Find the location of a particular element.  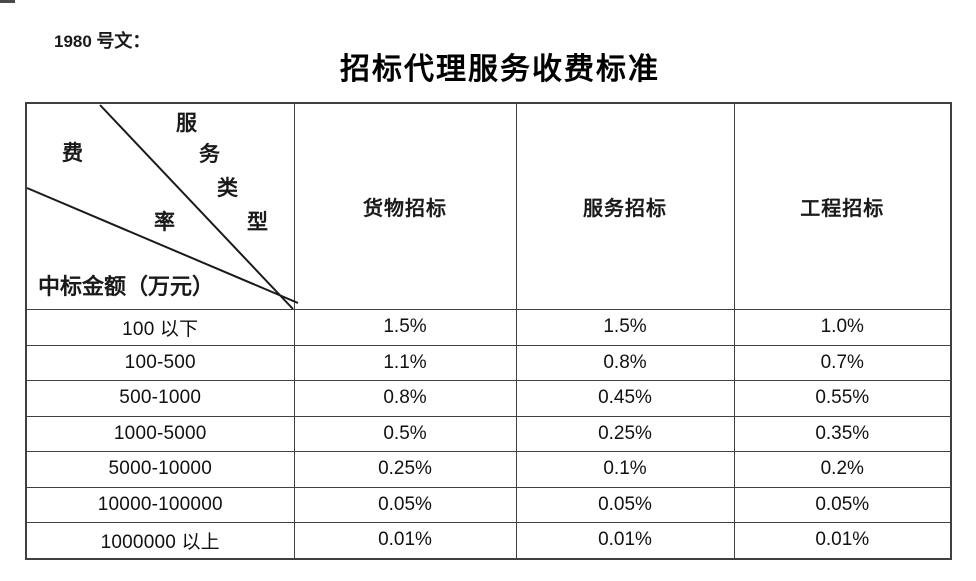

column-header-goods-bidding: 货物招标 is located at coordinates (405, 206).